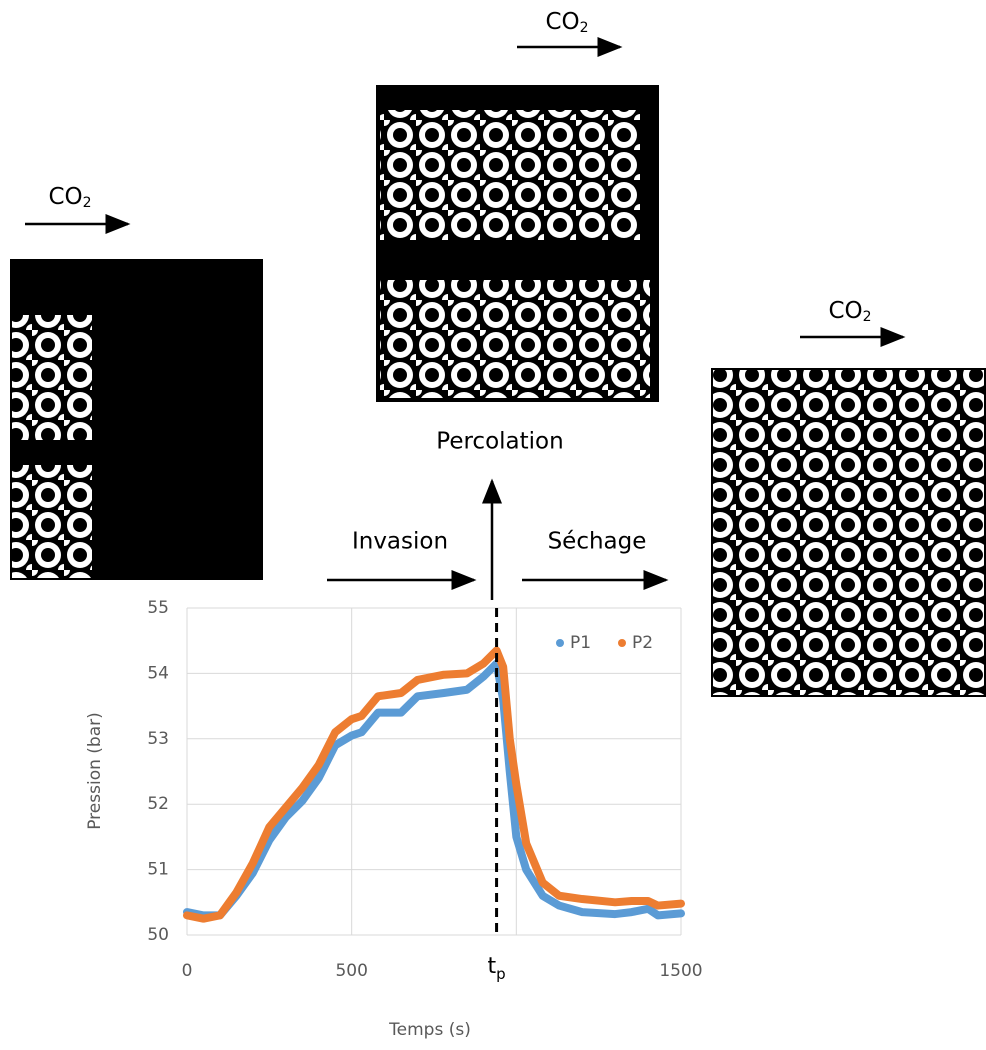 Image resolution: width=986 pixels, height=1050 pixels. Describe the element at coordinates (680, 971) in the screenshot. I see `x-tick-label: 1500` at that location.